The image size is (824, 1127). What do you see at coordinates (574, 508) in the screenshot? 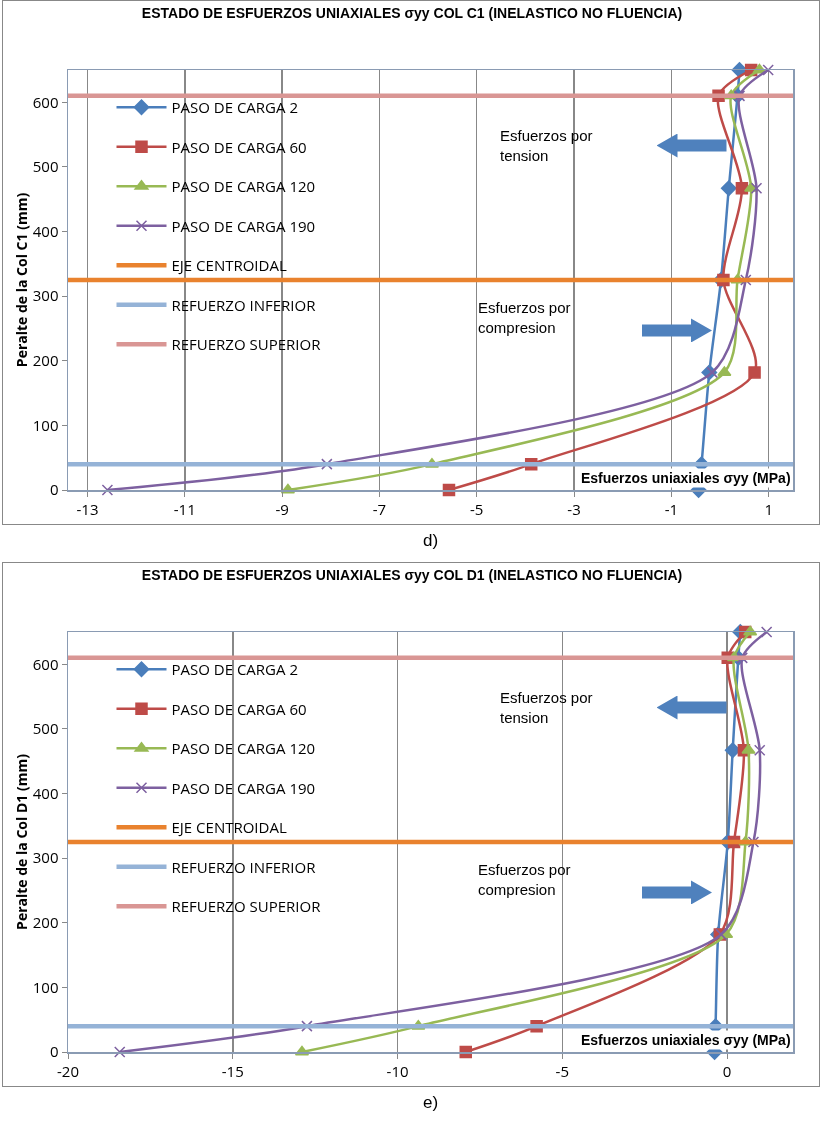
I see `x-tick-label: -3` at bounding box center [574, 508].